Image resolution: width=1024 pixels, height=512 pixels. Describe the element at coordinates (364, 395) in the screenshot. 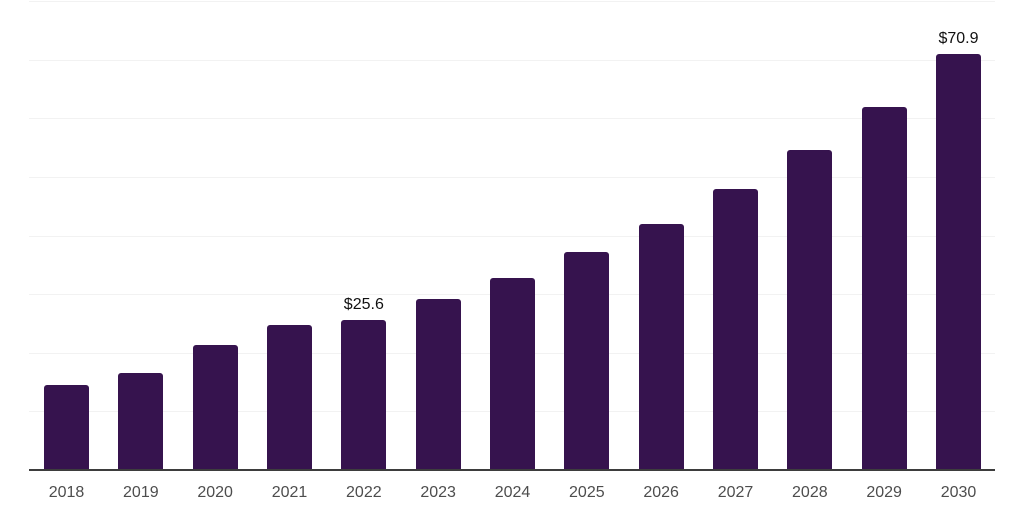

I see `bar-2022` at that location.